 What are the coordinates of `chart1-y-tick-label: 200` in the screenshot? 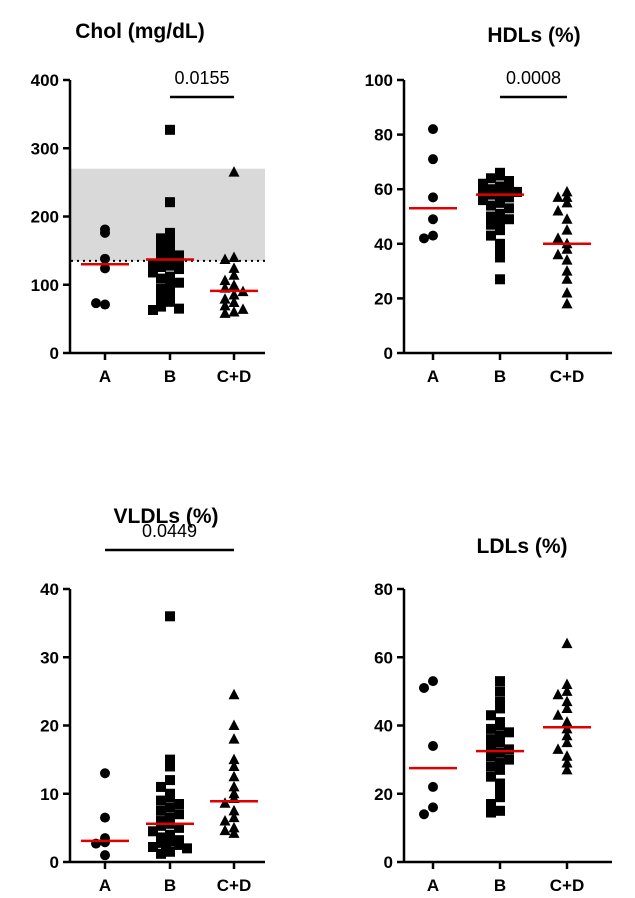 It's located at (45, 217).